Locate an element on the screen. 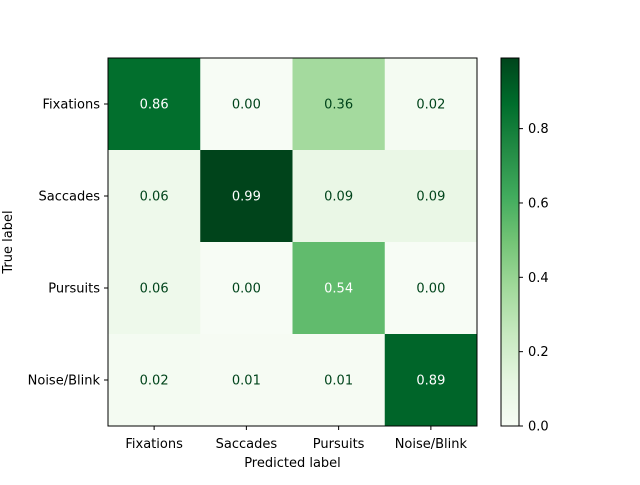  y-tick-label: Saccades is located at coordinates (69, 197).